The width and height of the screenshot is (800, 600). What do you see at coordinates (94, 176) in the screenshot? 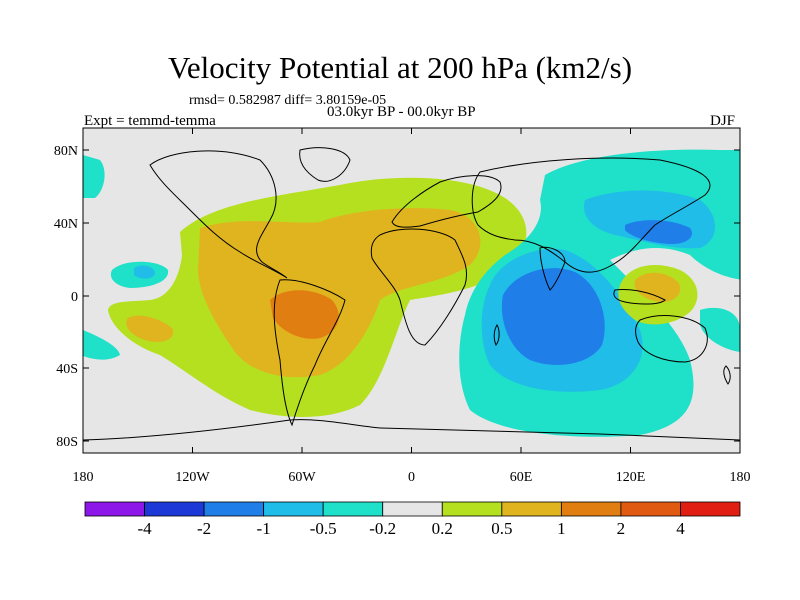
I see `contour-negative-npacific` at bounding box center [94, 176].